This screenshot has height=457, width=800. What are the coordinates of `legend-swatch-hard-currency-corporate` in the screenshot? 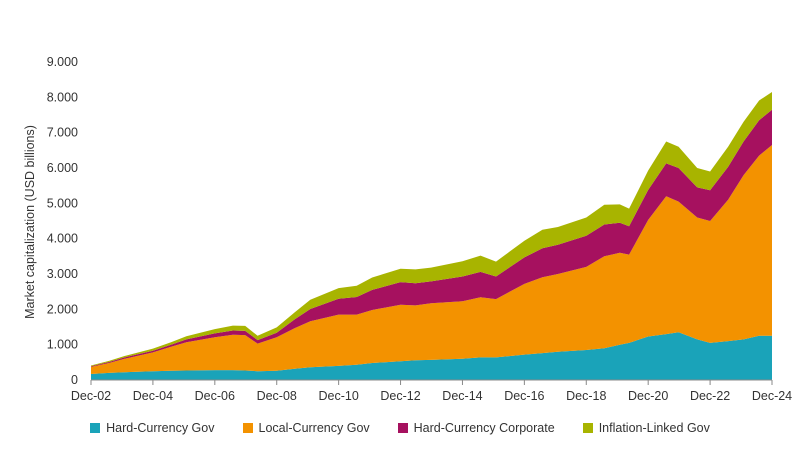 It's located at (402, 428).